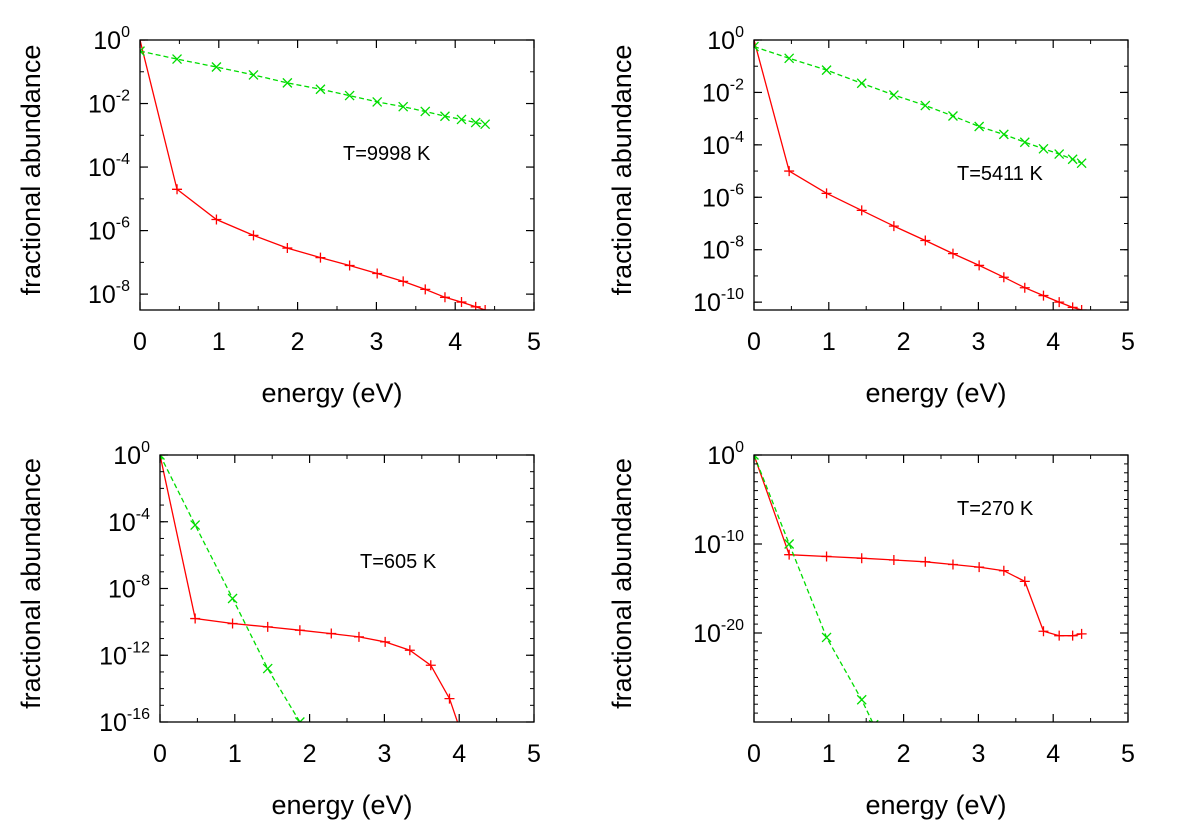 This screenshot has width=1186, height=830. What do you see at coordinates (125, 32) in the screenshot?
I see `y-tick-exponent: 0` at bounding box center [125, 32].